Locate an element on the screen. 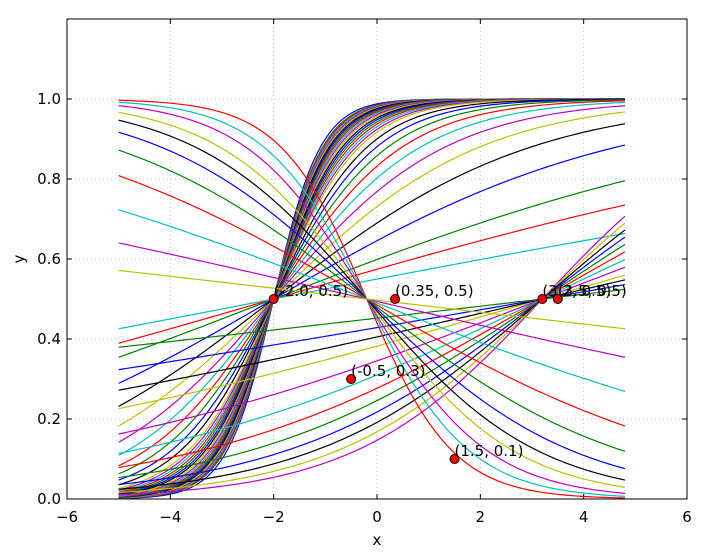  y-tick-label: 0.4 is located at coordinates (49, 339).